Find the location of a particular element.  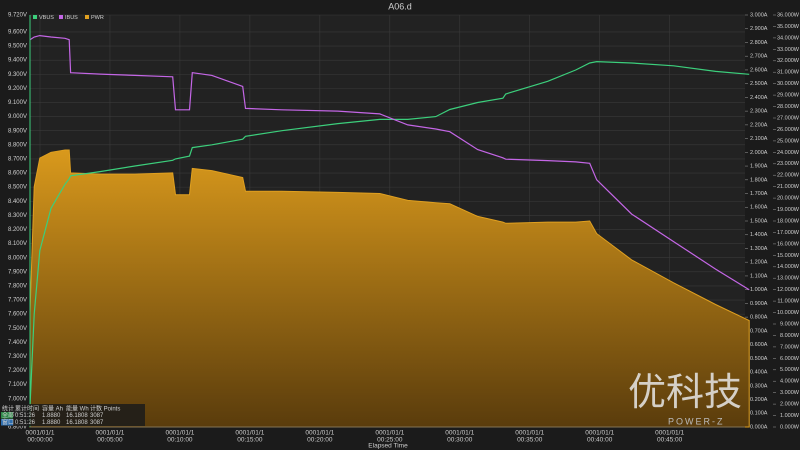

x-tick-label: 00:40:00 is located at coordinates (600, 440).